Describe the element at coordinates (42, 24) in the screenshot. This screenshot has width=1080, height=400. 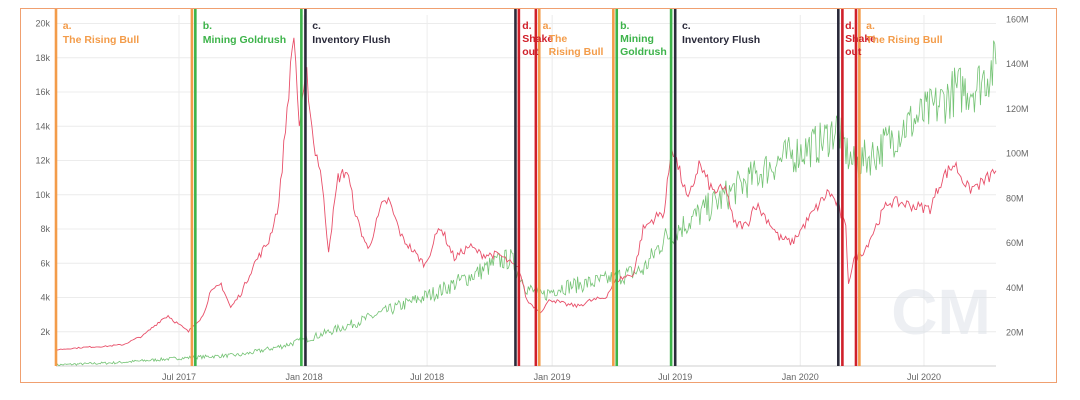
I see `y-left-tick-label: 20k` at that location.